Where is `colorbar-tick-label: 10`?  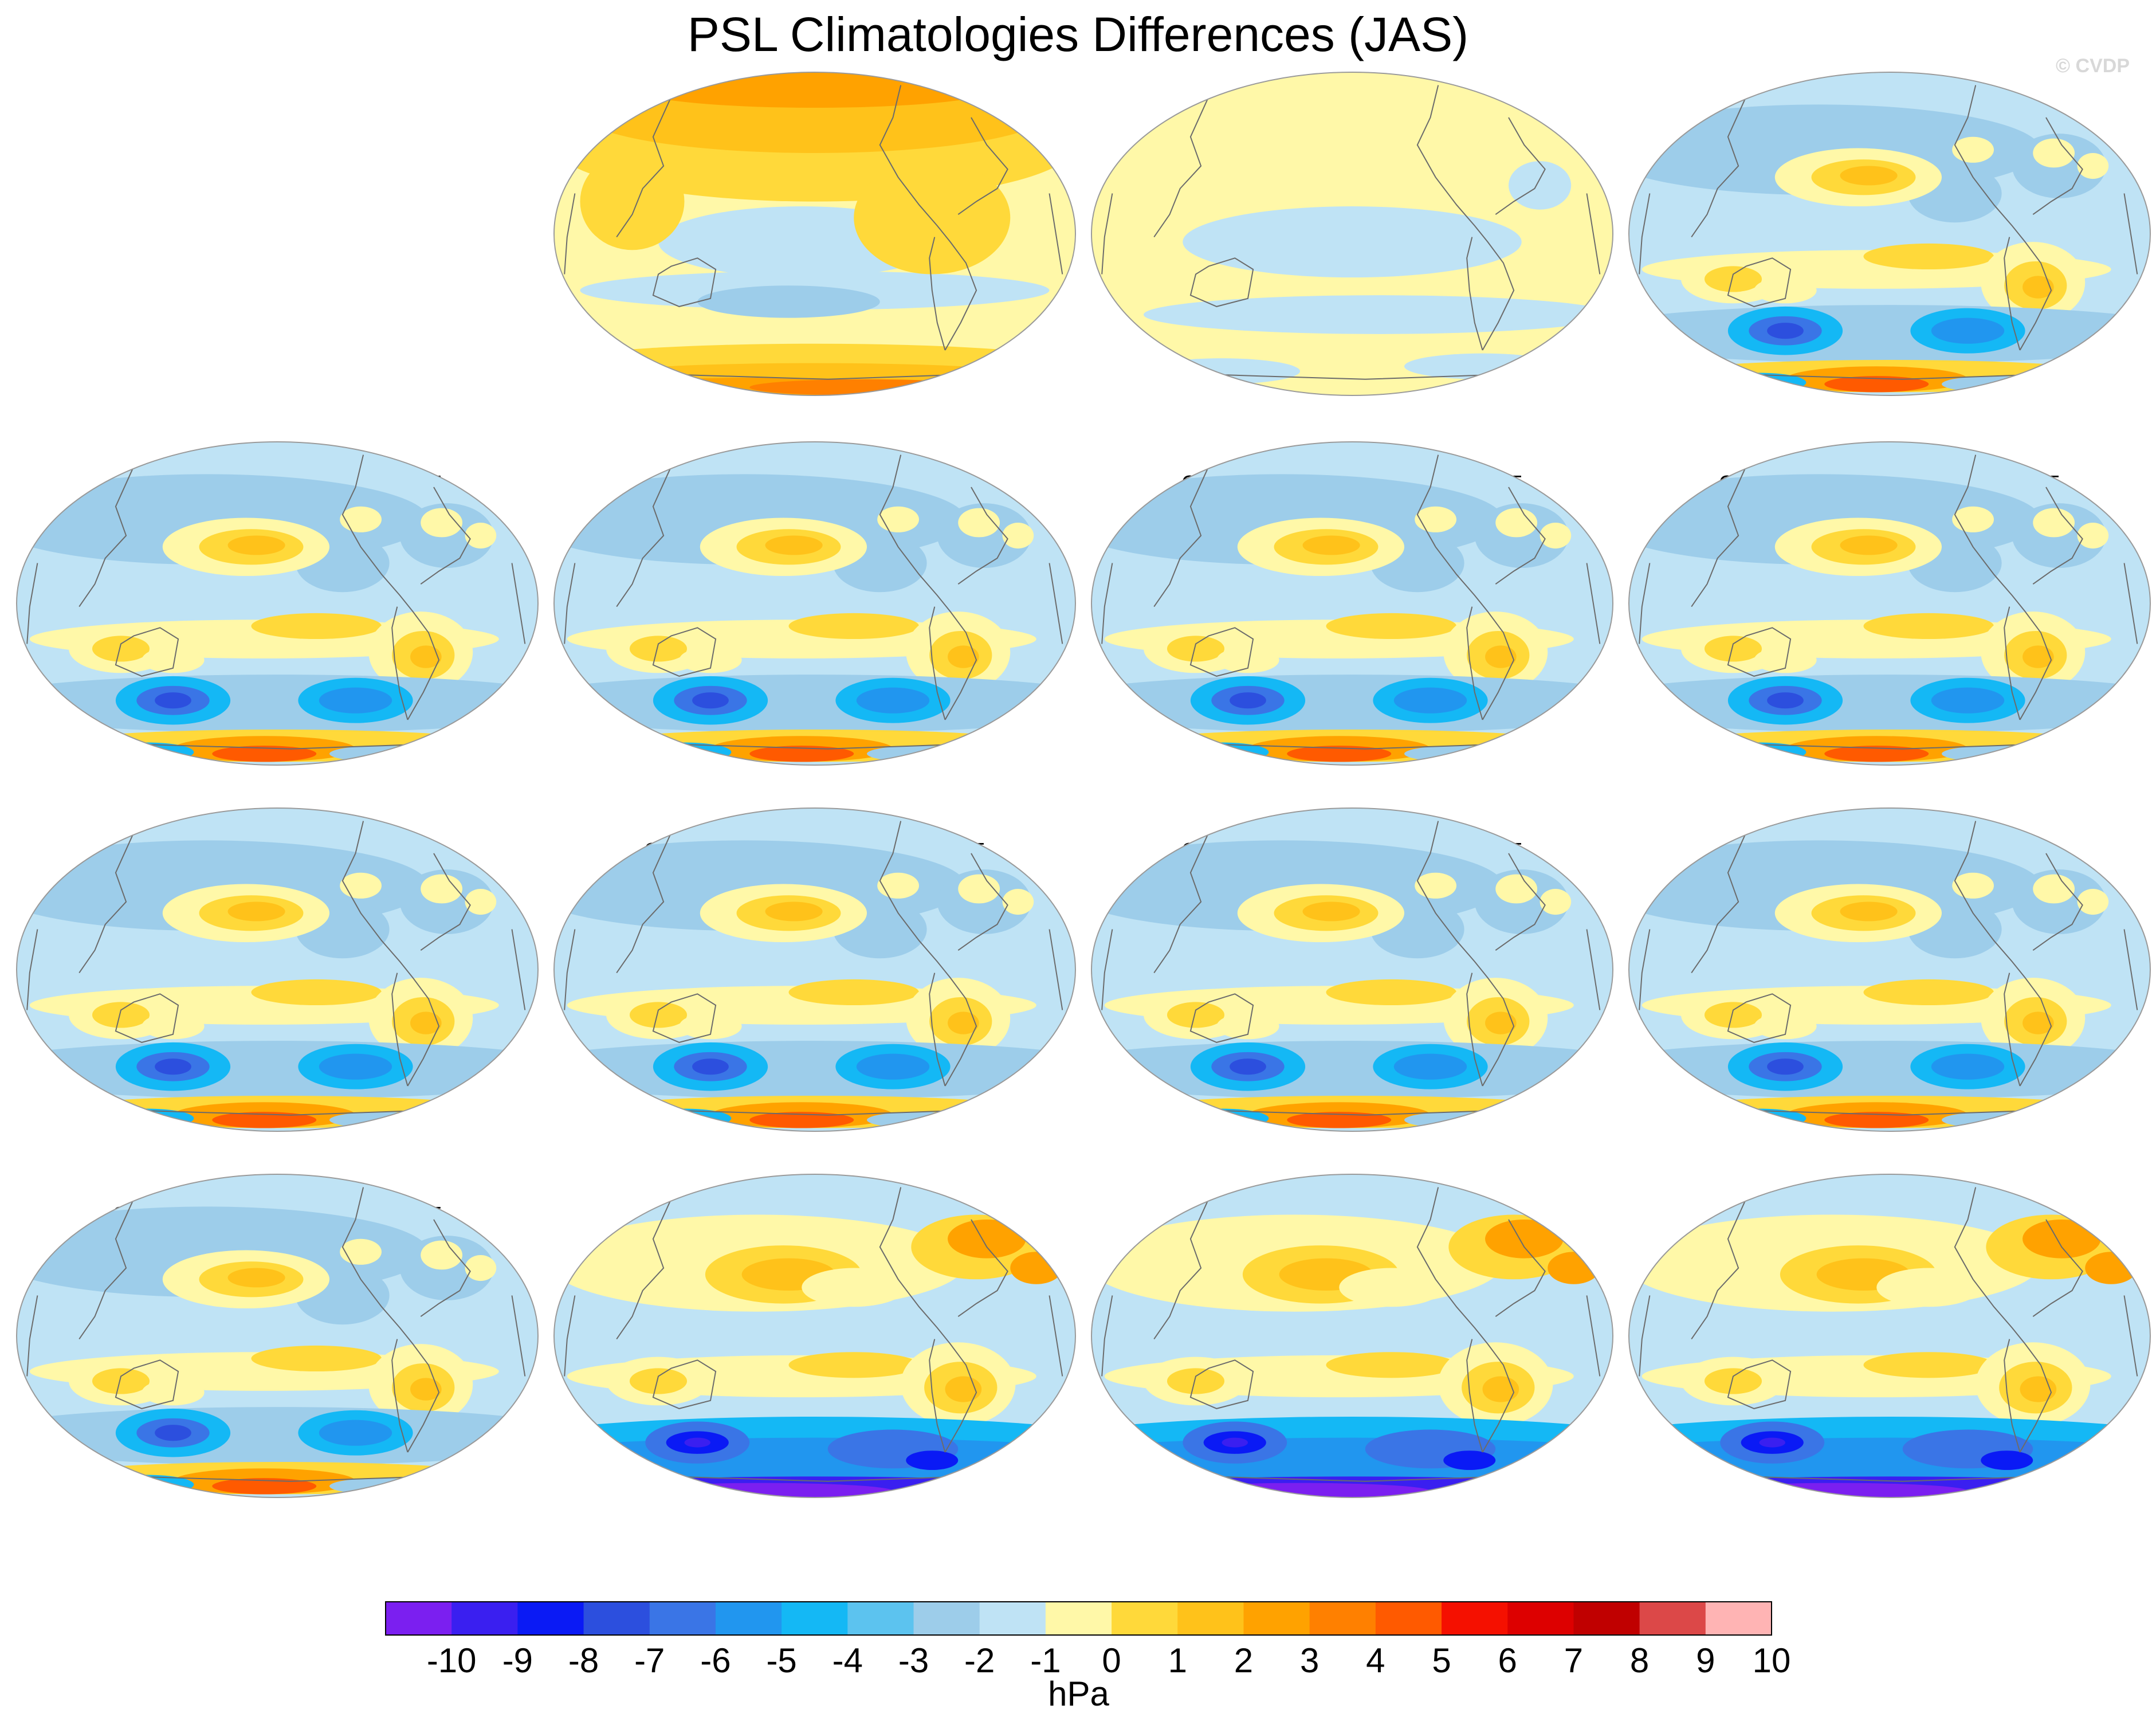
colorbar-tick-label: 10 is located at coordinates (1772, 1661).